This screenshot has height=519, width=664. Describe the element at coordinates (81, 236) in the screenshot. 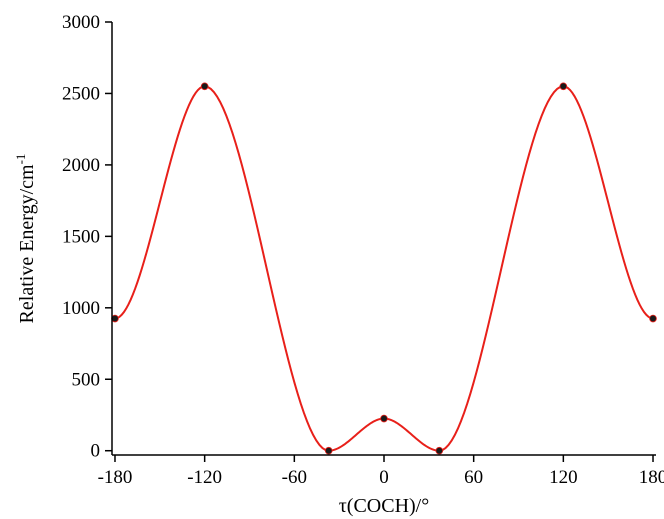

I see `y-tick-label: 1500` at that location.